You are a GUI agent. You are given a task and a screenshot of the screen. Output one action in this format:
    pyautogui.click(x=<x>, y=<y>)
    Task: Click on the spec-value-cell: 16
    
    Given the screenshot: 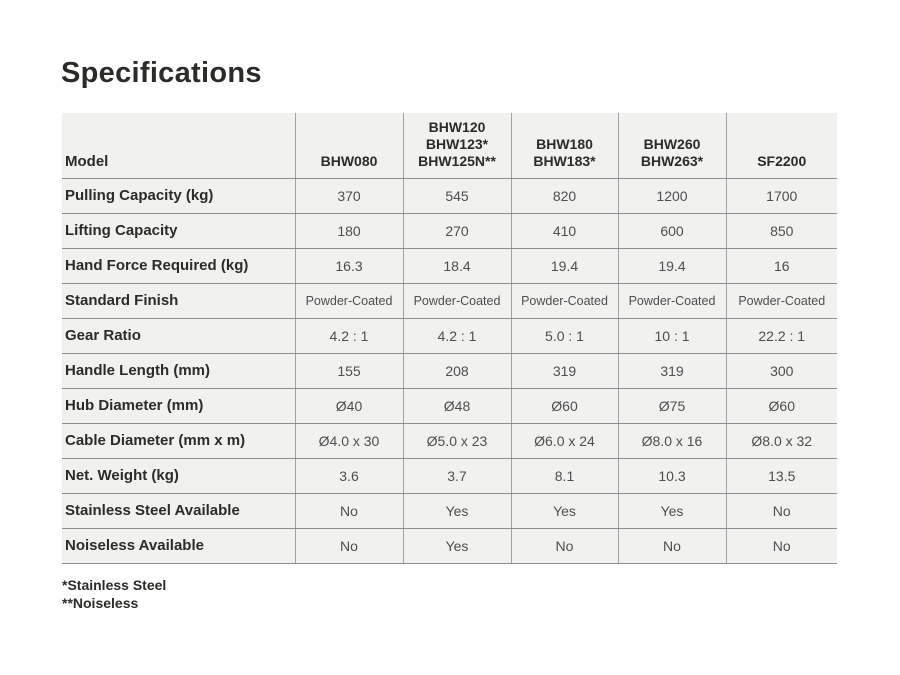 What is the action you would take?
    pyautogui.click(x=781, y=266)
    